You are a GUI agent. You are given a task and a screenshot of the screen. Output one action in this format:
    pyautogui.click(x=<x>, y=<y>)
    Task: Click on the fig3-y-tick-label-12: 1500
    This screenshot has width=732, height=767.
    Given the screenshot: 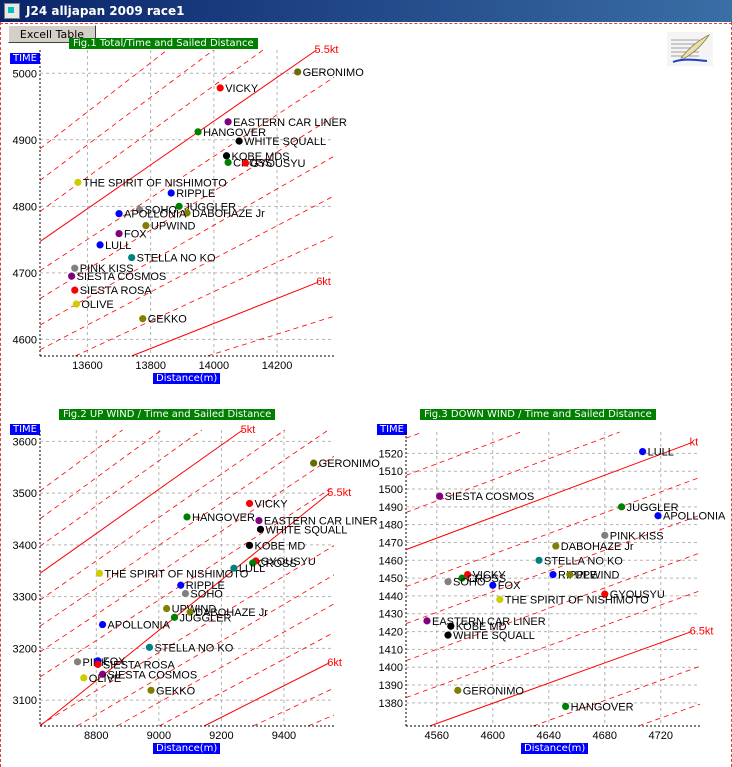 What is the action you would take?
    pyautogui.click(x=391, y=490)
    